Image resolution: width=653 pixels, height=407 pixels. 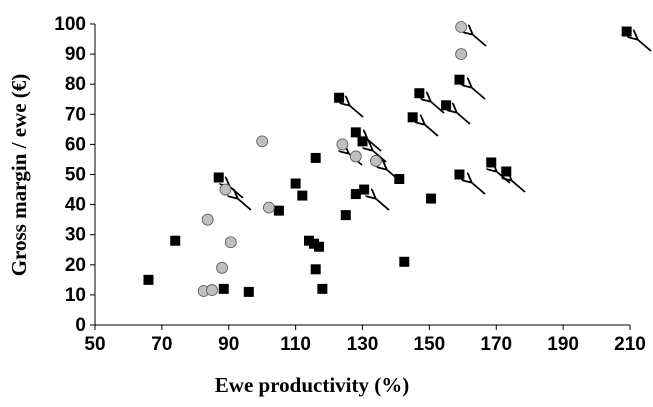 I want to click on y-tick-label: 80, so click(x=75, y=84).